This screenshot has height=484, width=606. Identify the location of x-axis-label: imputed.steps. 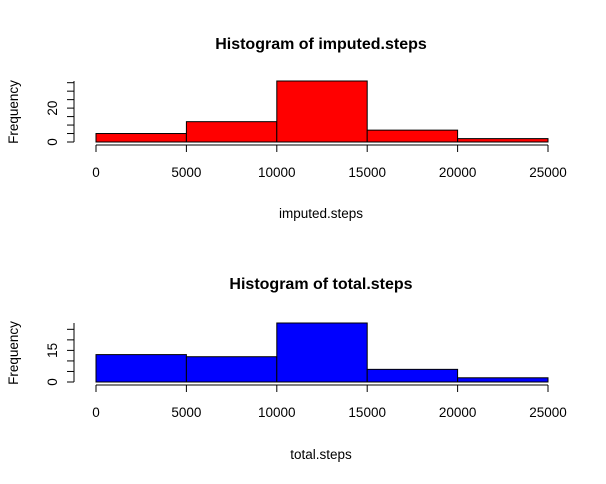
(321, 213).